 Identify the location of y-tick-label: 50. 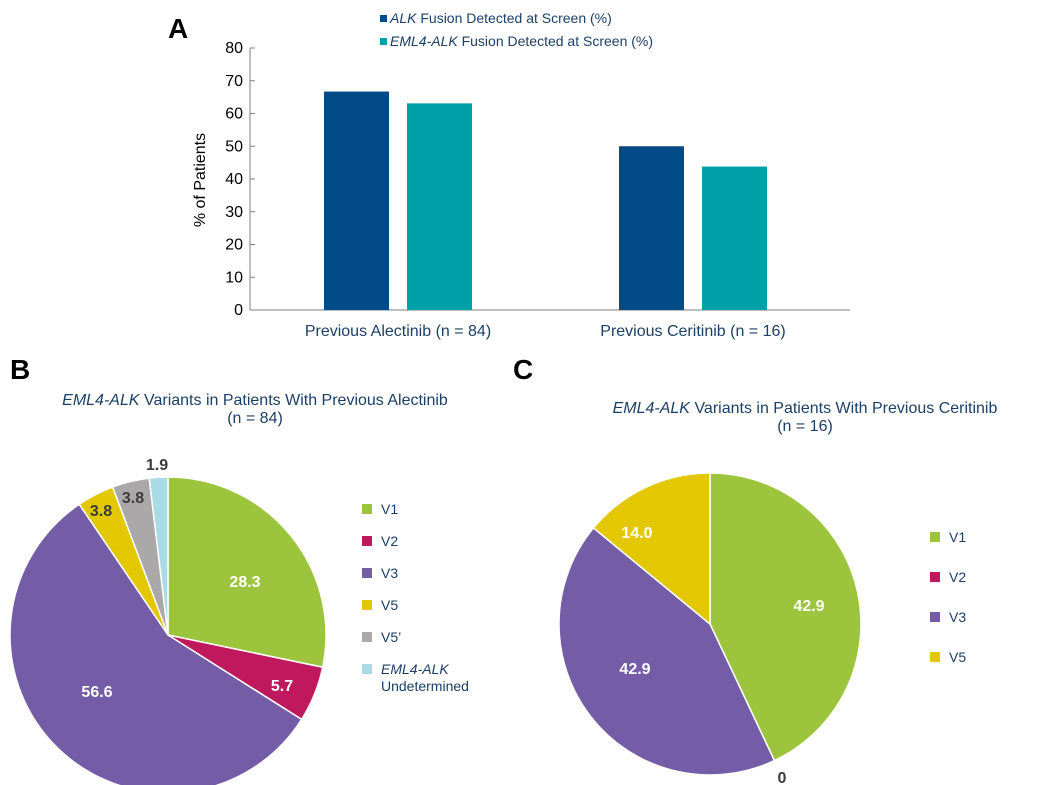
(234, 146).